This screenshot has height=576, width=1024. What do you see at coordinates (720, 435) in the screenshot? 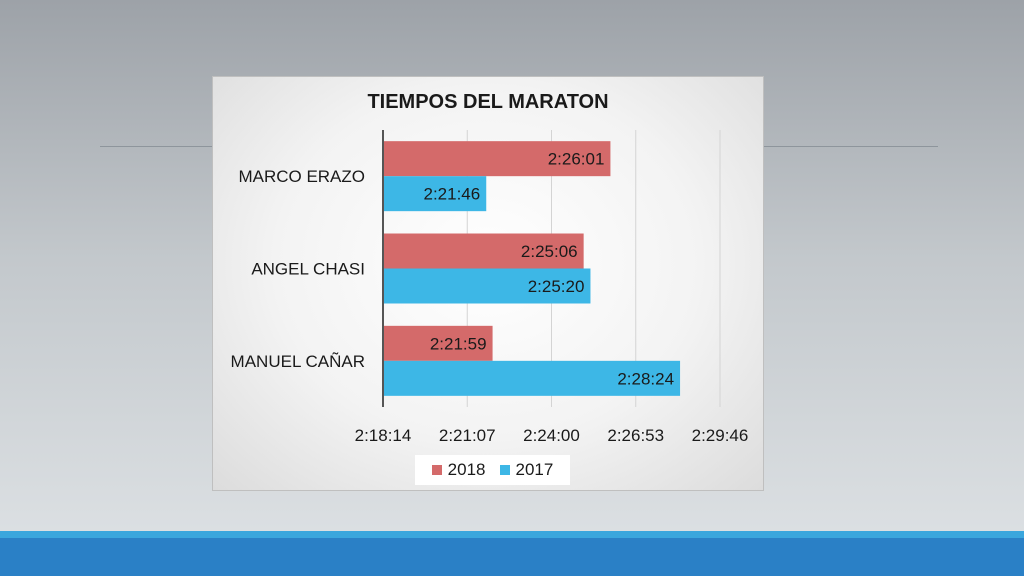
I see `x-tick-label: 2:29:46` at bounding box center [720, 435].